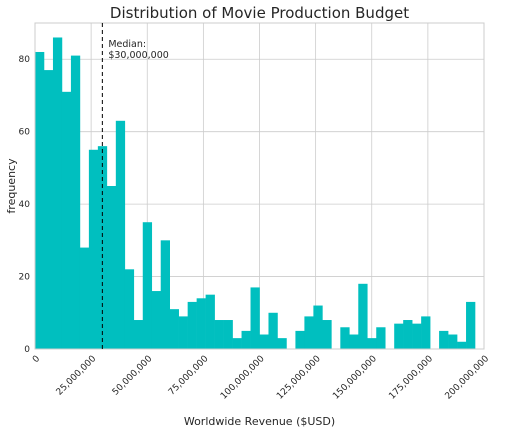 The height and width of the screenshot is (433, 512). Describe the element at coordinates (299, 378) in the screenshot. I see `x-tick-label: 125,000,000` at that location.